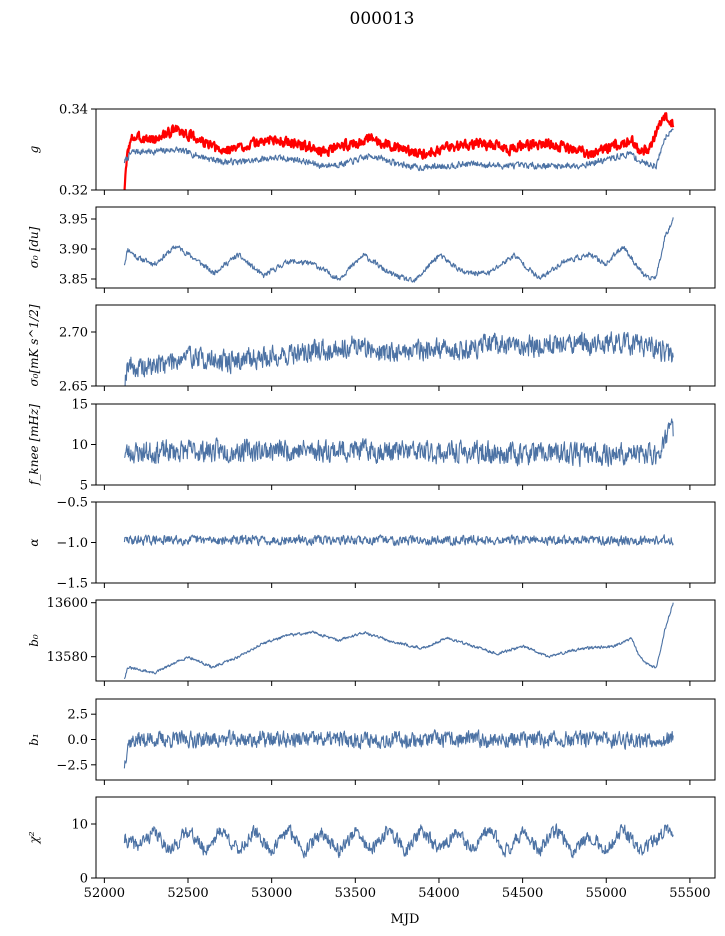  Describe the element at coordinates (606, 893) in the screenshot. I see `x-tick-label: 55000` at that location.